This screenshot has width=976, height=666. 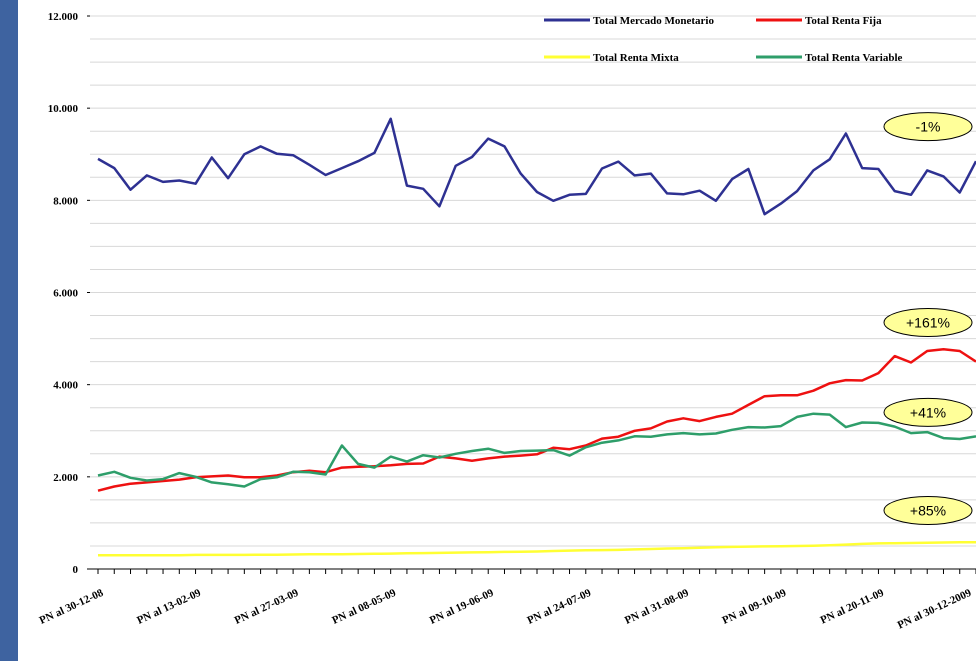 What do you see at coordinates (636, 58) in the screenshot?
I see `legend-label: Total Renta Mixta` at bounding box center [636, 58].